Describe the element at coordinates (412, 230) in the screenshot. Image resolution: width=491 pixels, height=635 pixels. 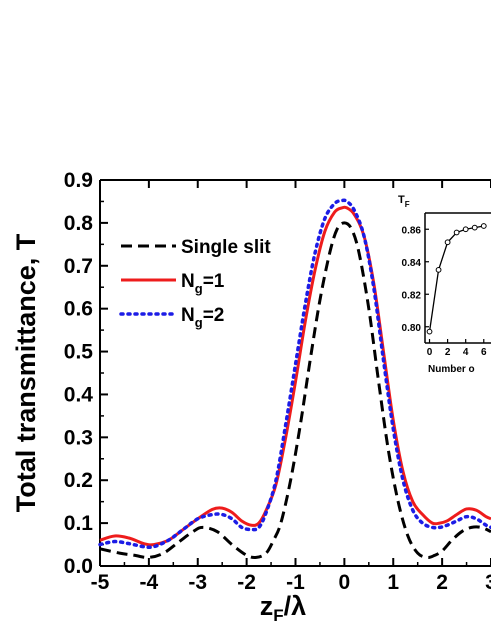
I see `inset-y-tick-label: 0.86` at that location.